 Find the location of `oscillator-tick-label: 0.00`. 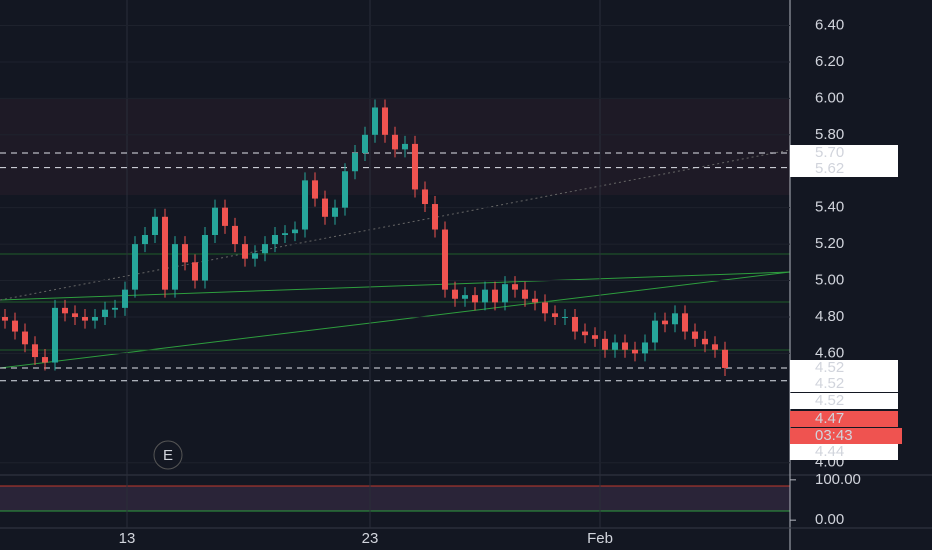

oscillator-tick-label: 0.00 is located at coordinates (829, 519).